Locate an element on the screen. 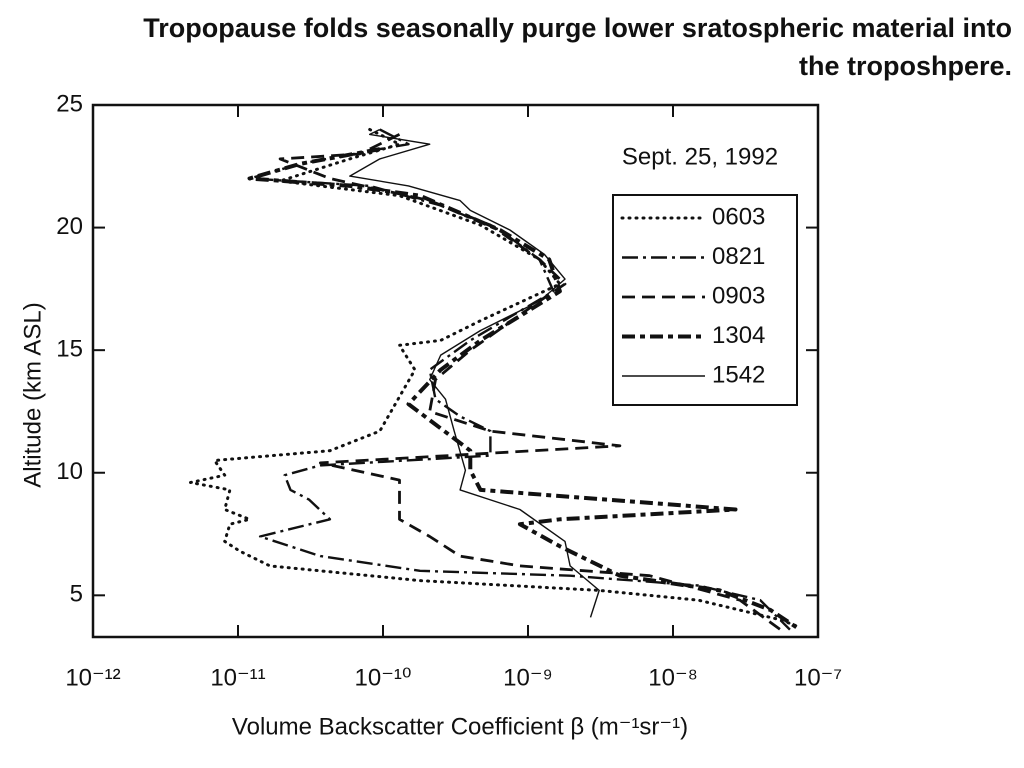 Image resolution: width=1024 pixels, height=768 pixels. y-axis-label: Altitude (km ASL) is located at coordinates (32, 394).